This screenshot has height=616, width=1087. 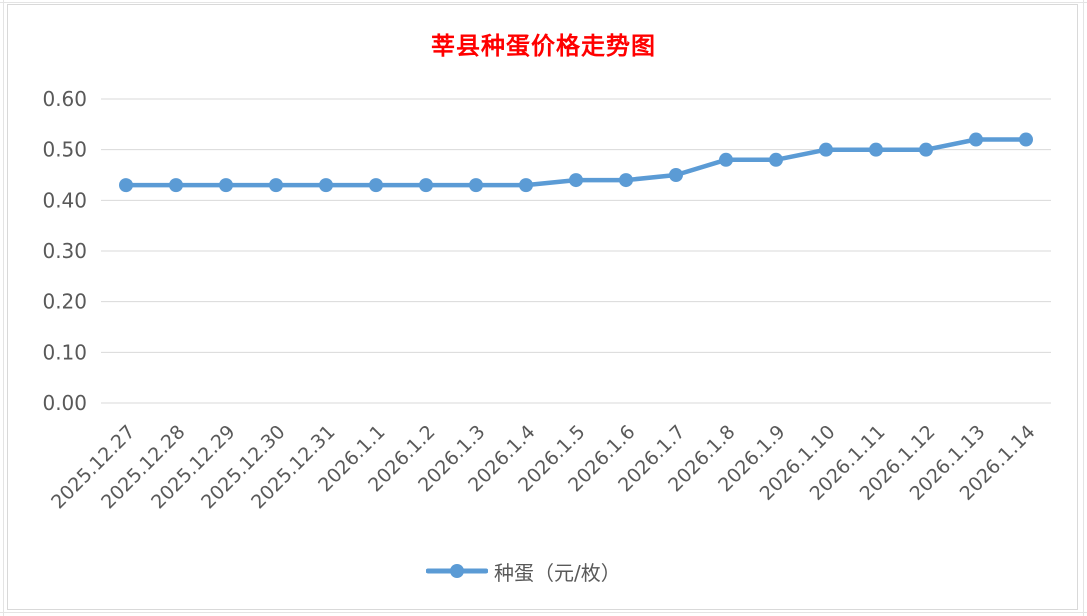 What do you see at coordinates (64, 150) in the screenshot?
I see `y-tick-label: 0.50` at bounding box center [64, 150].